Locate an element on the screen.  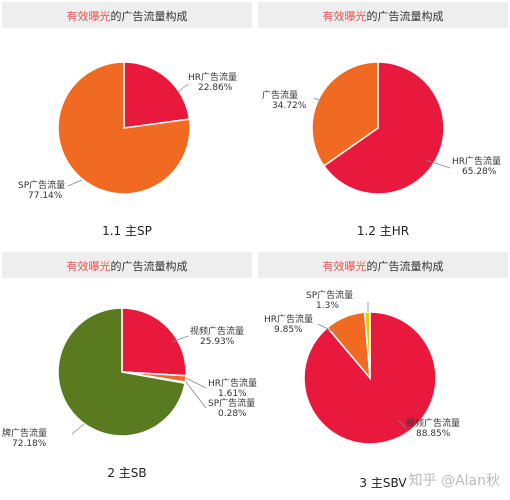
slice-value-label: 88.85% is located at coordinates (433, 434).